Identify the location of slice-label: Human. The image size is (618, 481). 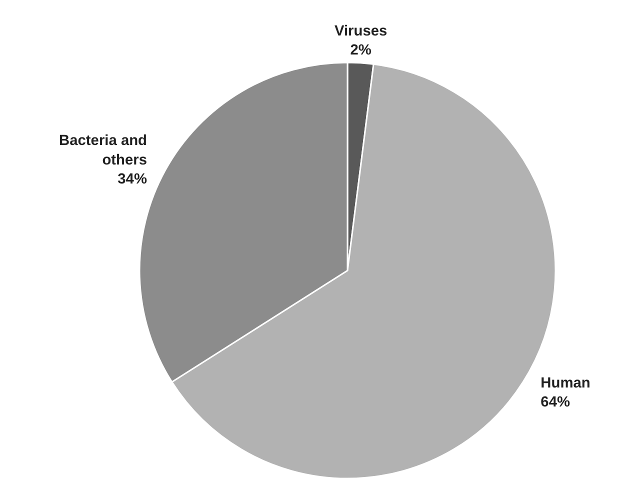
(565, 383).